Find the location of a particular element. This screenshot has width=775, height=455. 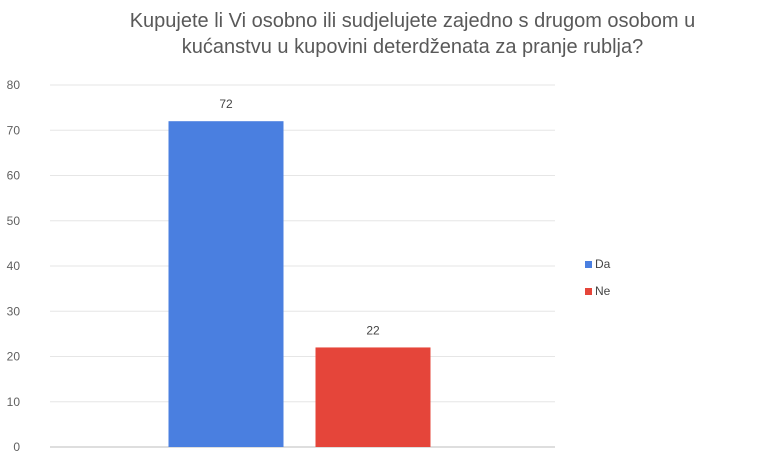

bar-da is located at coordinates (226, 284).